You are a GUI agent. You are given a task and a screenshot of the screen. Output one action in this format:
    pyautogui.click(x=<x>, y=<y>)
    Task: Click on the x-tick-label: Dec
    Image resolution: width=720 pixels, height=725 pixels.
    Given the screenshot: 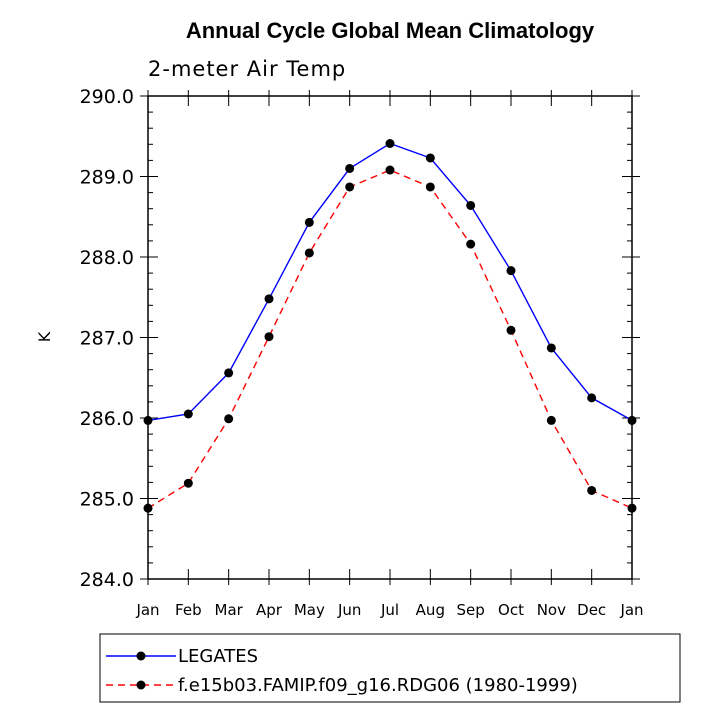 What is the action you would take?
    pyautogui.click(x=591, y=610)
    